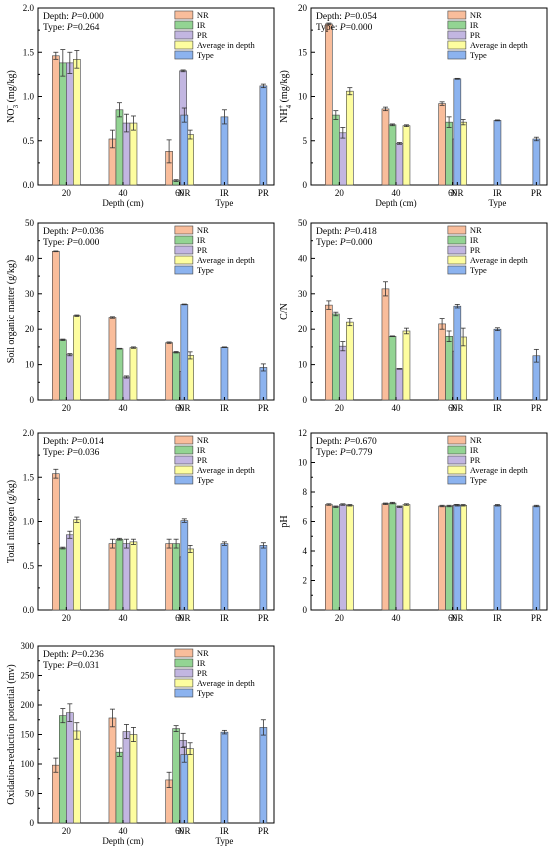 This screenshot has width=550, height=852. Describe the element at coordinates (289, 106) in the screenshot. I see `y-axis-label-sub: 4` at that location.